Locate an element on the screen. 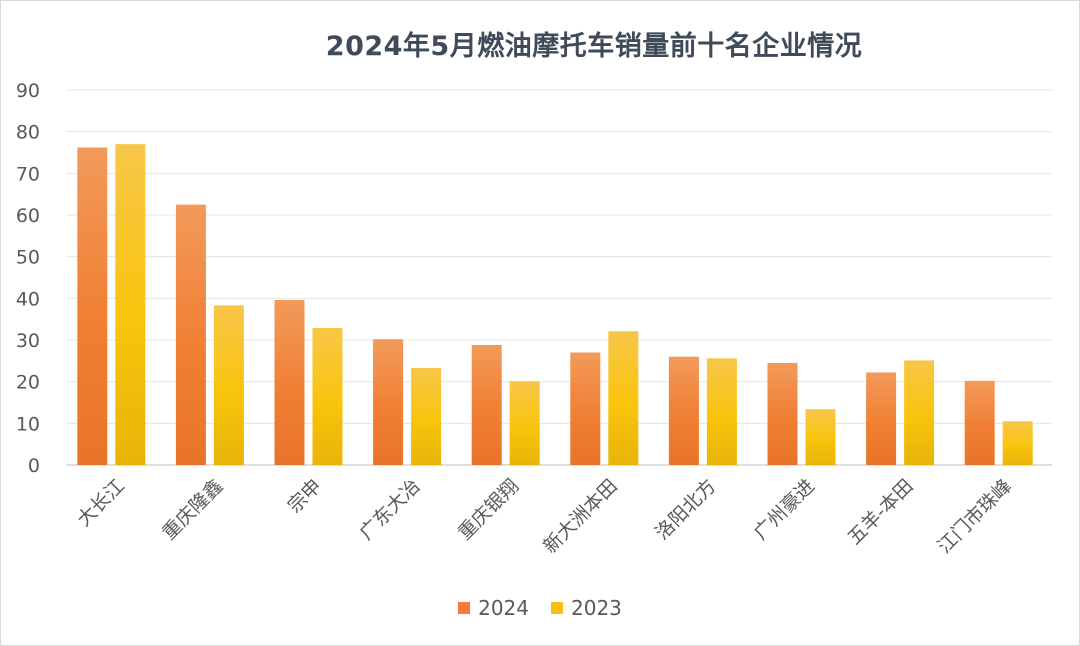 The width and height of the screenshot is (1080, 646). x-tick-label: 新大洲本田 is located at coordinates (580, 516).